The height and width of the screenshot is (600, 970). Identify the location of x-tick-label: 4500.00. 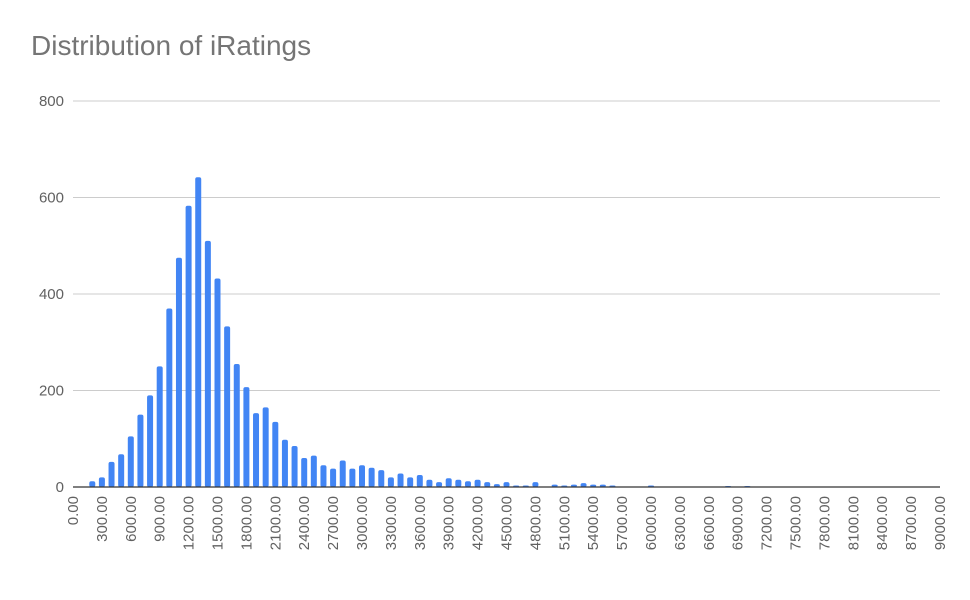
(507, 523).